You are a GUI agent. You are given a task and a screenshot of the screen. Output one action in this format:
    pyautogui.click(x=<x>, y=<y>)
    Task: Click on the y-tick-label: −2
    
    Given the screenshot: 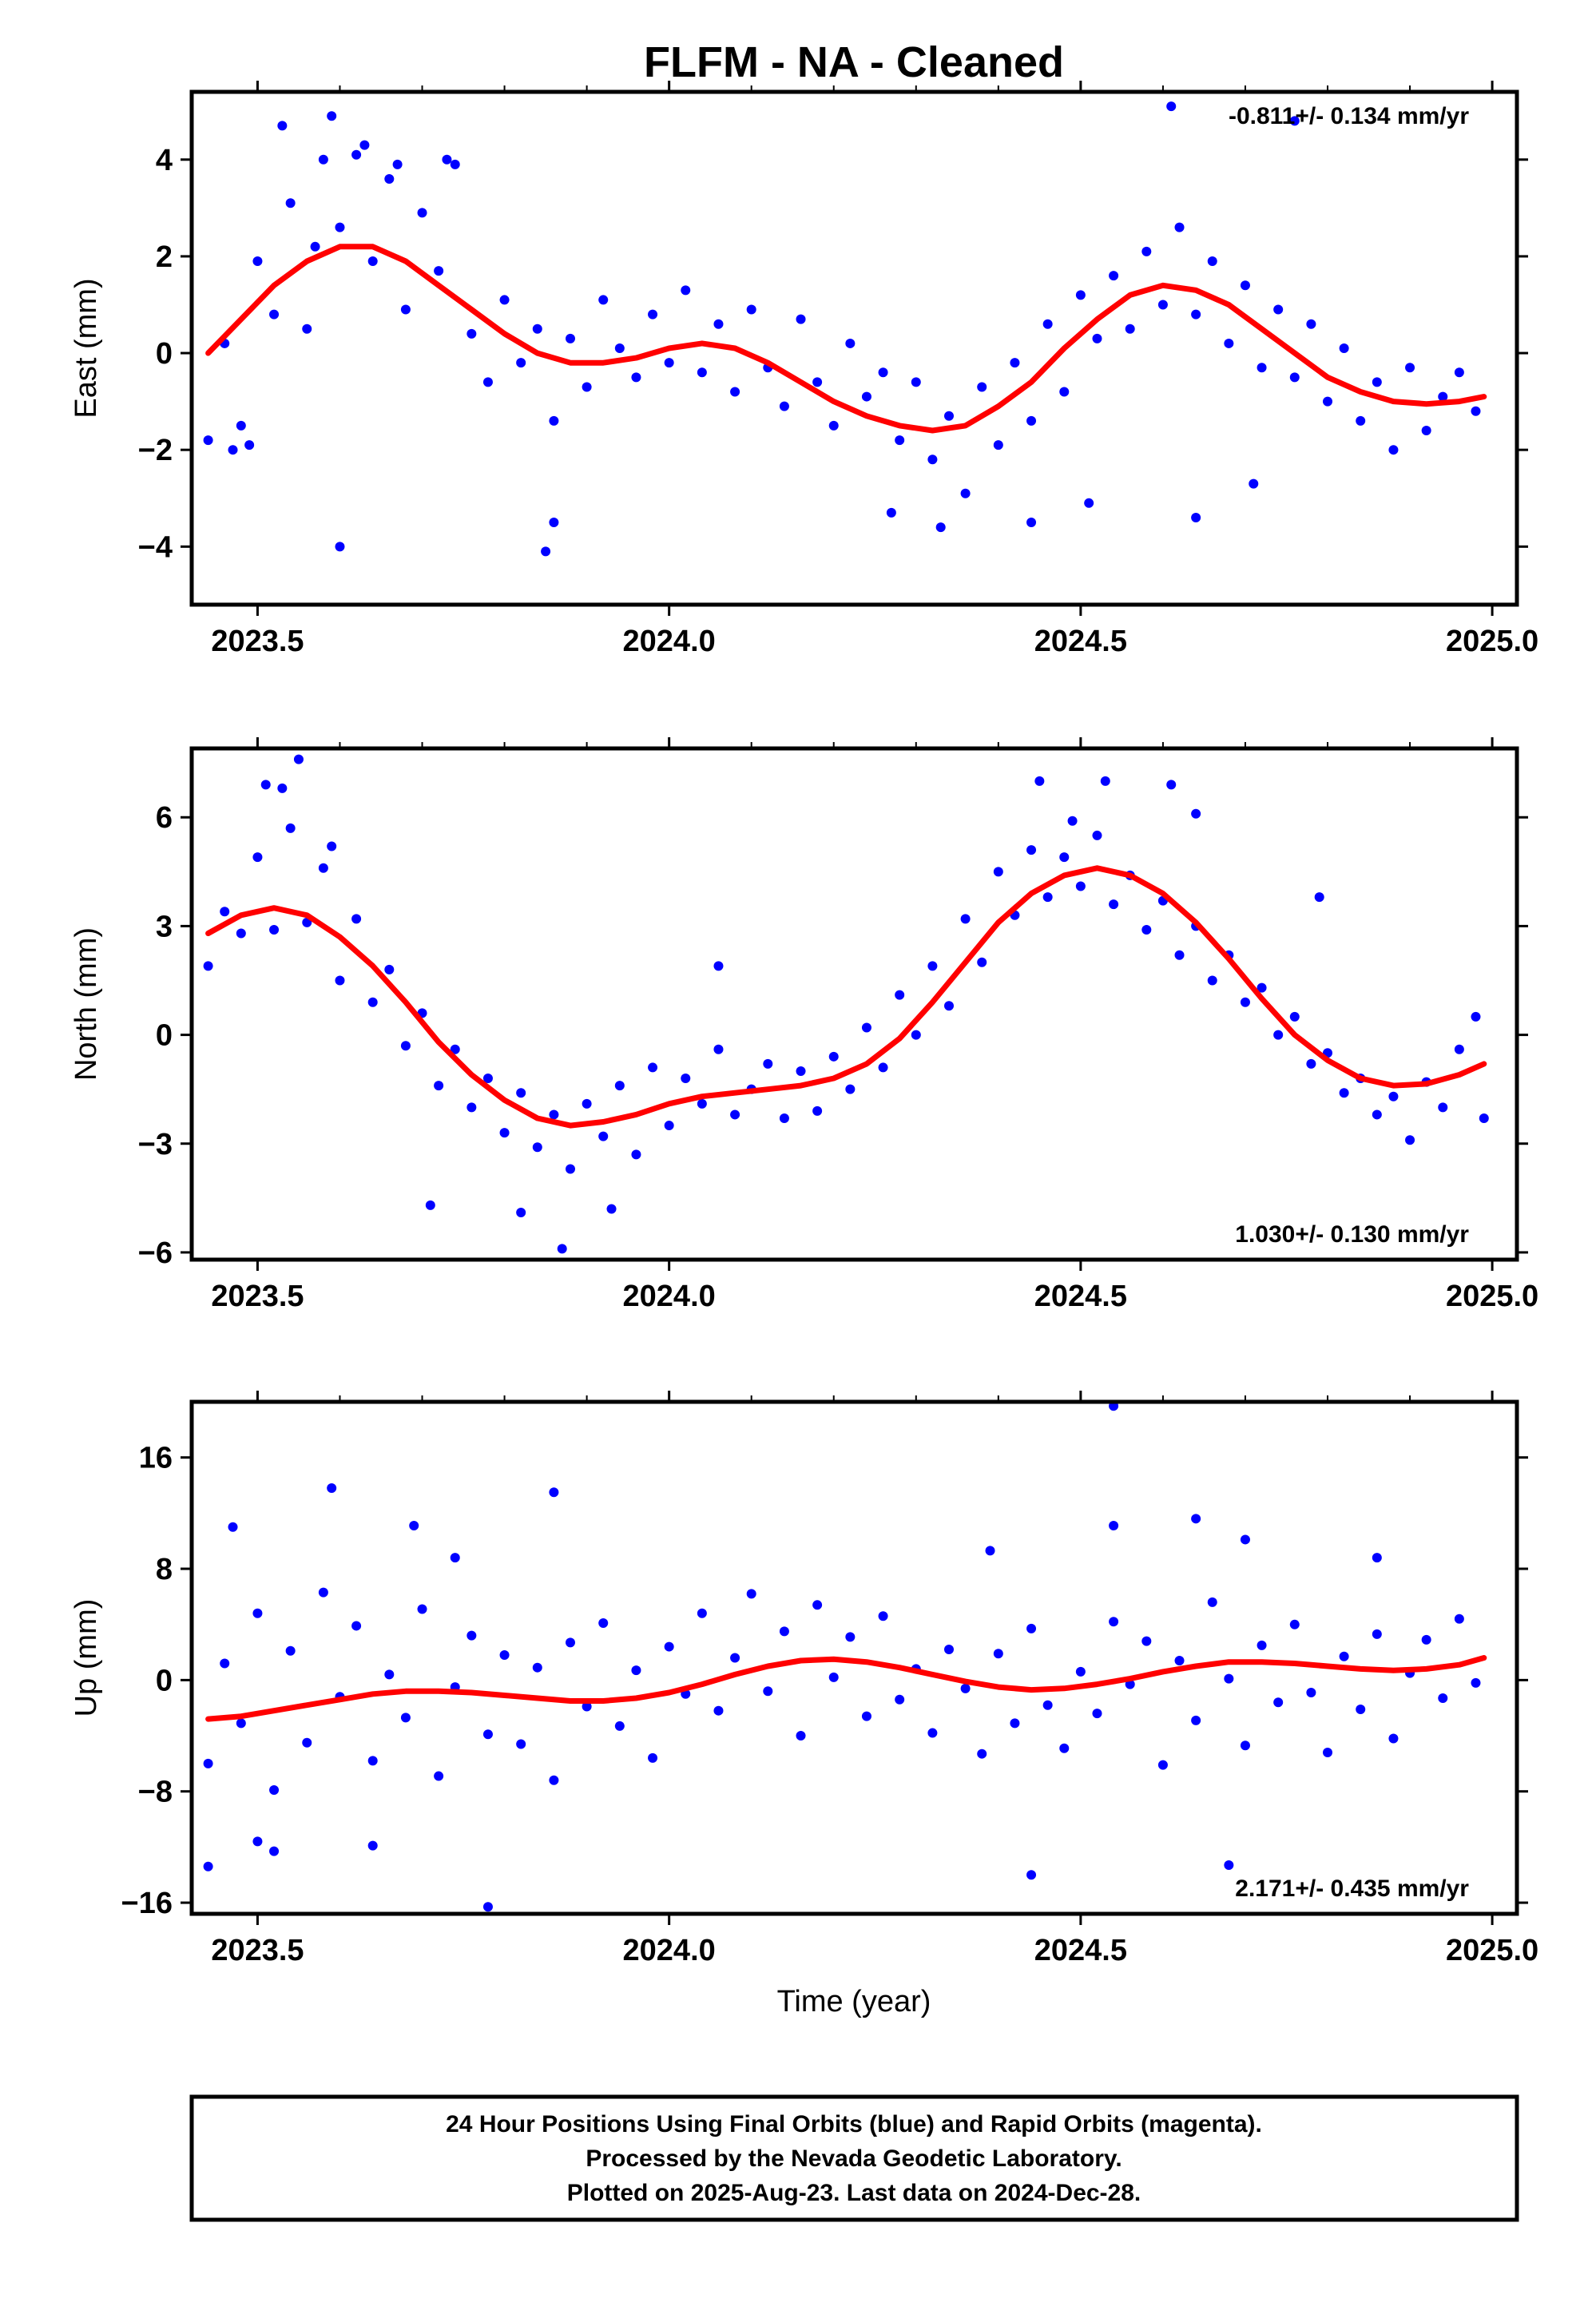 What is the action you would take?
    pyautogui.click(x=155, y=450)
    